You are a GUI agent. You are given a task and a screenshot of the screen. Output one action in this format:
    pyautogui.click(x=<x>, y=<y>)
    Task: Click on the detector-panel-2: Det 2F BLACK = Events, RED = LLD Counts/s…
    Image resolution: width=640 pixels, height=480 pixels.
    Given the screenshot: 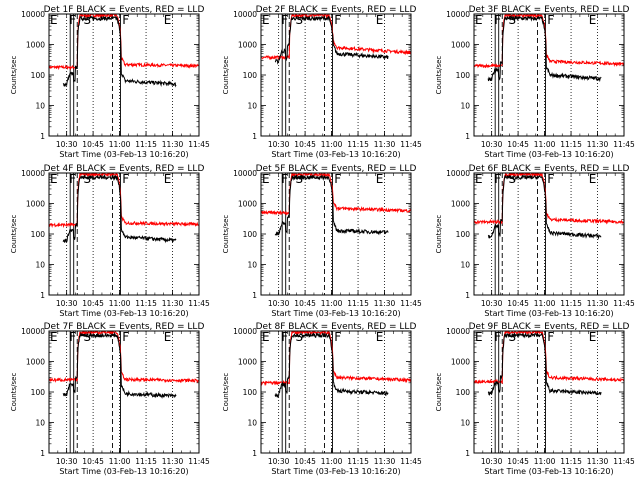 What is the action you would take?
    pyautogui.click(x=322, y=82)
    